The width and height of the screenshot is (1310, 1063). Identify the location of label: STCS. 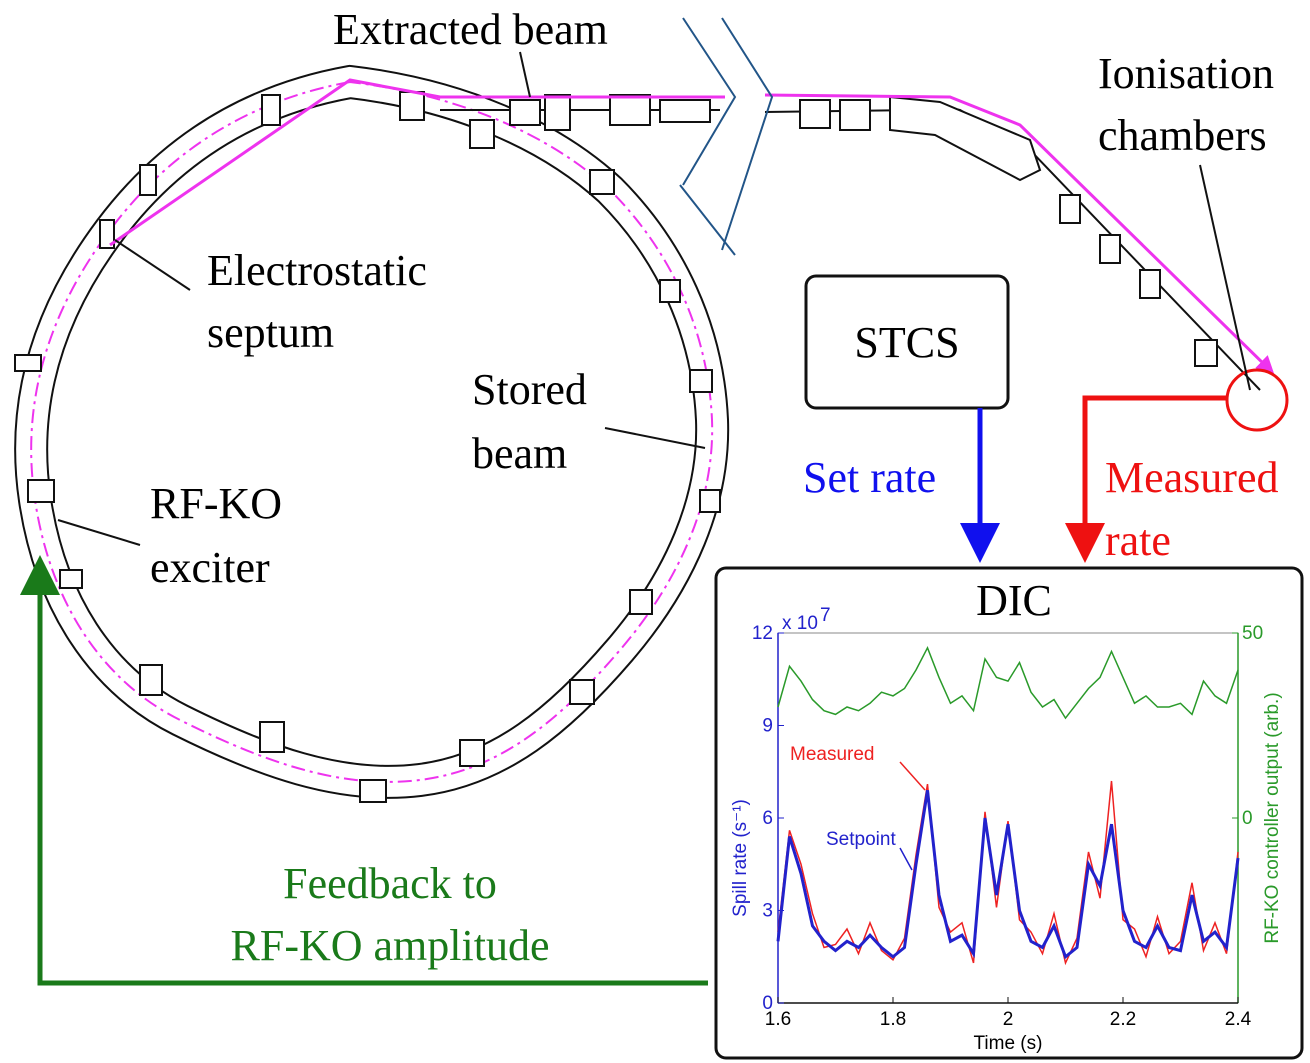
(906, 342).